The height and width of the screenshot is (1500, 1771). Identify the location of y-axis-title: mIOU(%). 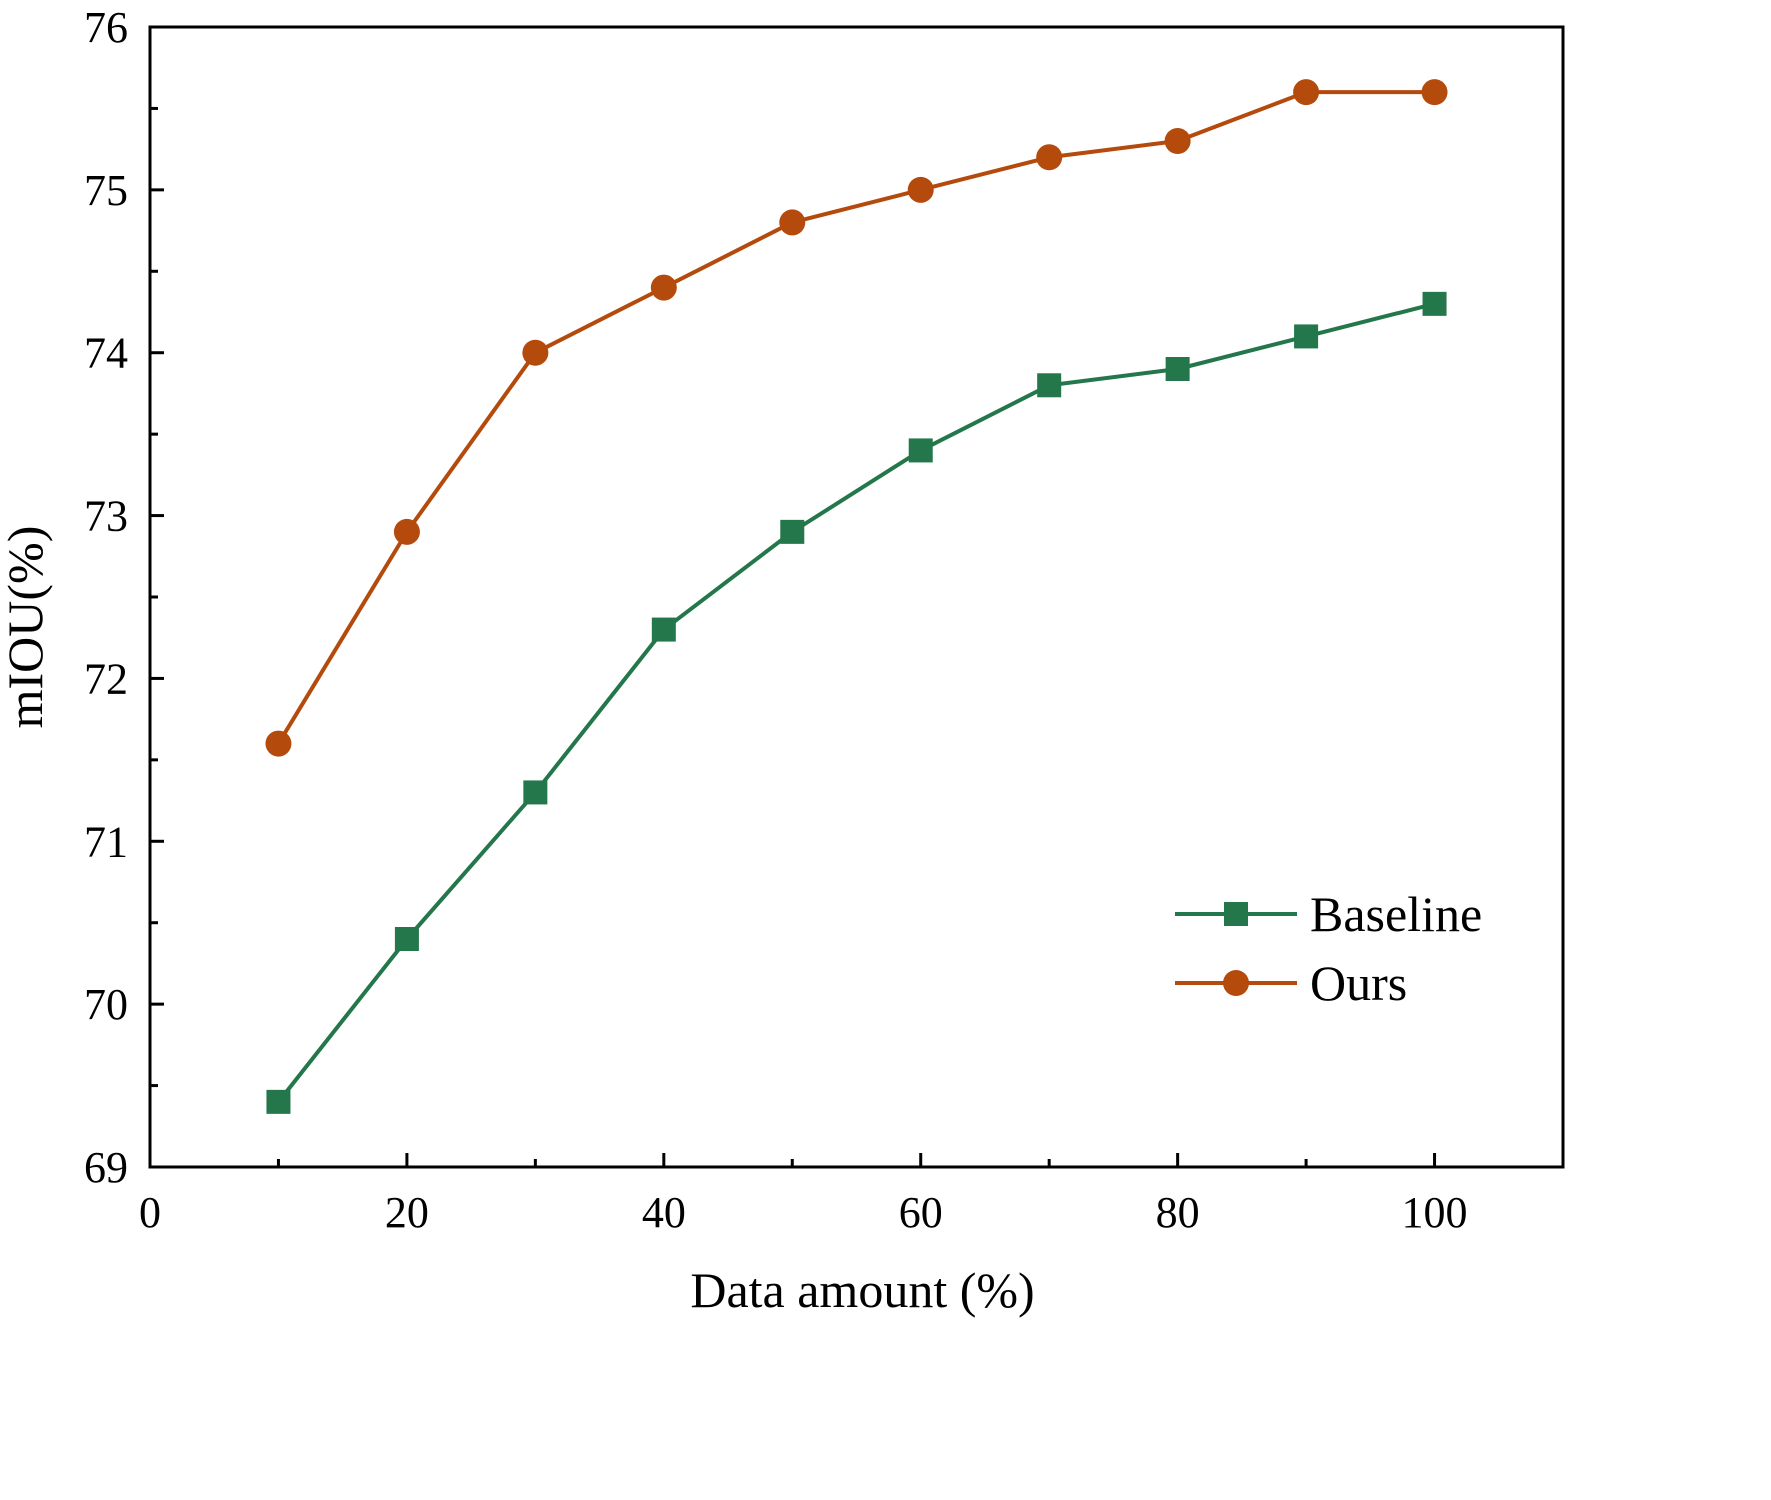
(26, 627).